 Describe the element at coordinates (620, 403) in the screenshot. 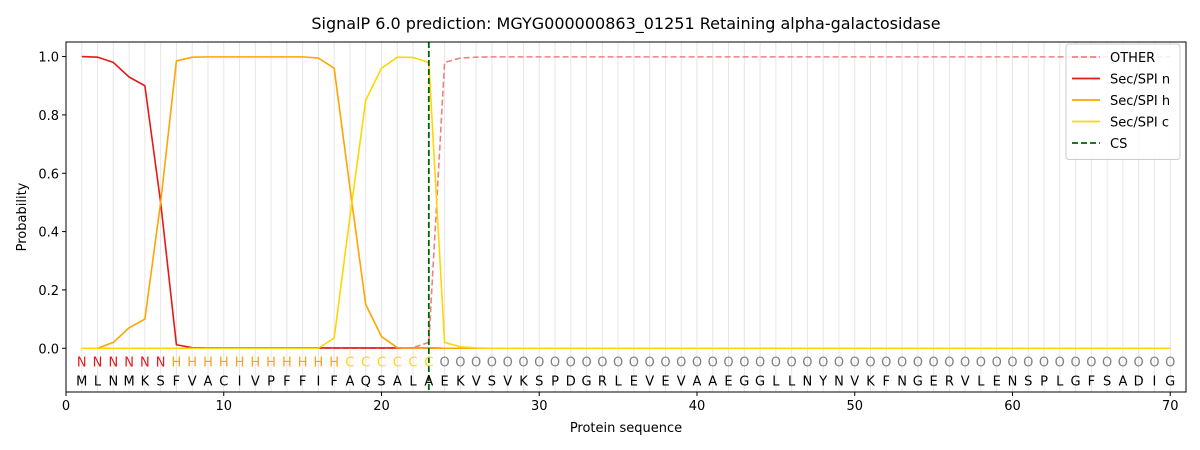

I see `x-axis-ticks: 0 10 20 30 40 50 60 70` at that location.